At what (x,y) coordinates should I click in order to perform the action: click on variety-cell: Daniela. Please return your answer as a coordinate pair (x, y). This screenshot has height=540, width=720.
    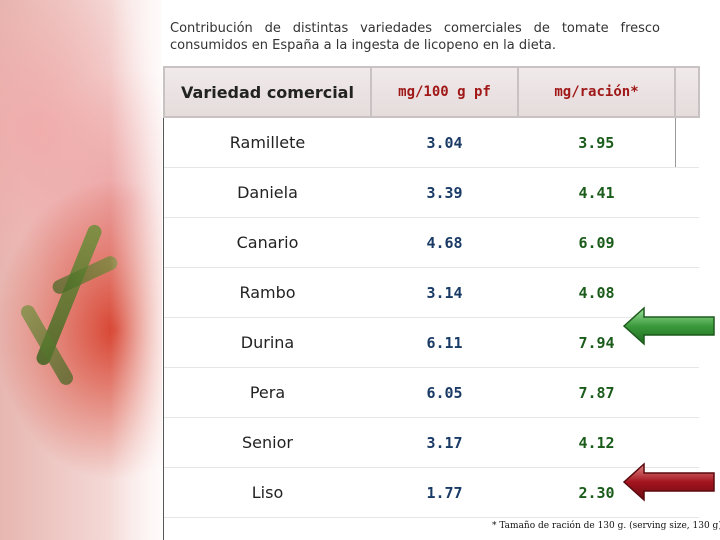
    Looking at the image, I should click on (267, 192).